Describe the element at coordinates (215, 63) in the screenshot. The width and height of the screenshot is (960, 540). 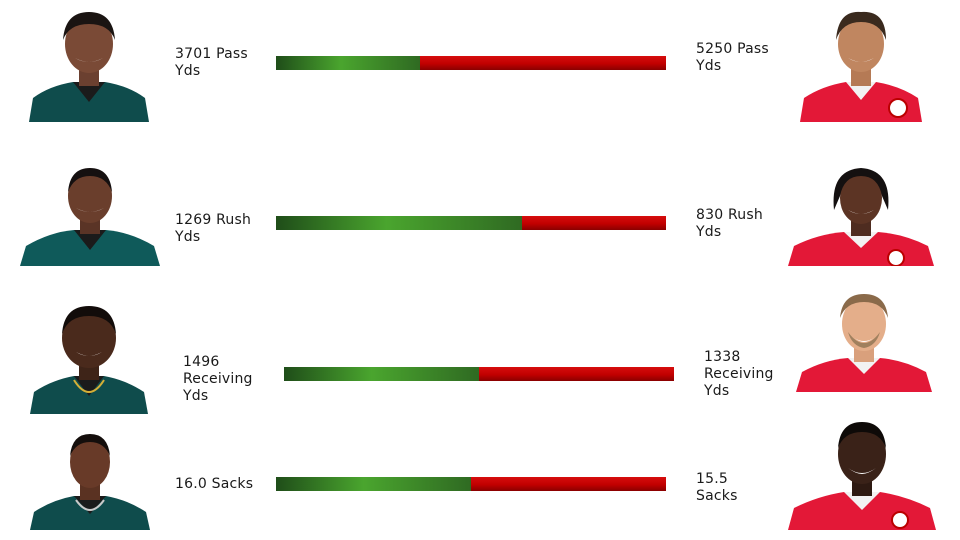
I see `left-stat-label: 3701 Pass Yds` at that location.